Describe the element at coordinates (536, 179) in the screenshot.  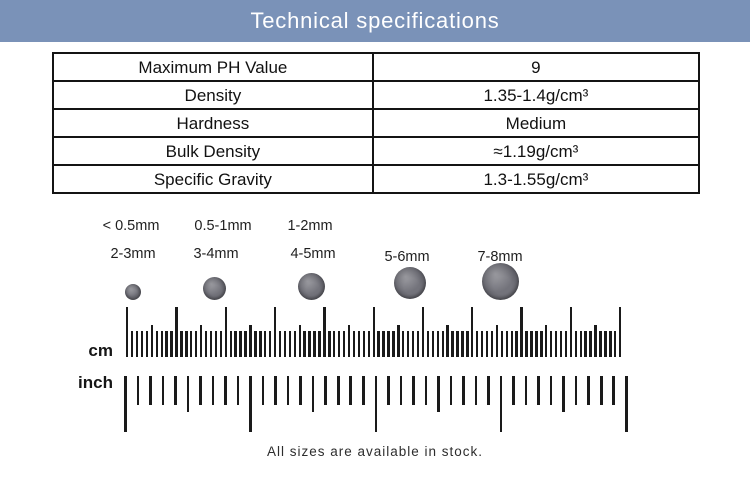
I see `value-cell: 1.3-1.55g/cm³` at that location.